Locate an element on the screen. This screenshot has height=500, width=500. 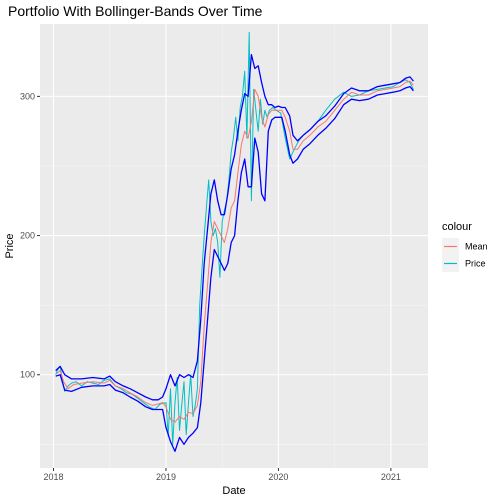
legend: colour Mean Price is located at coordinates (465, 246).